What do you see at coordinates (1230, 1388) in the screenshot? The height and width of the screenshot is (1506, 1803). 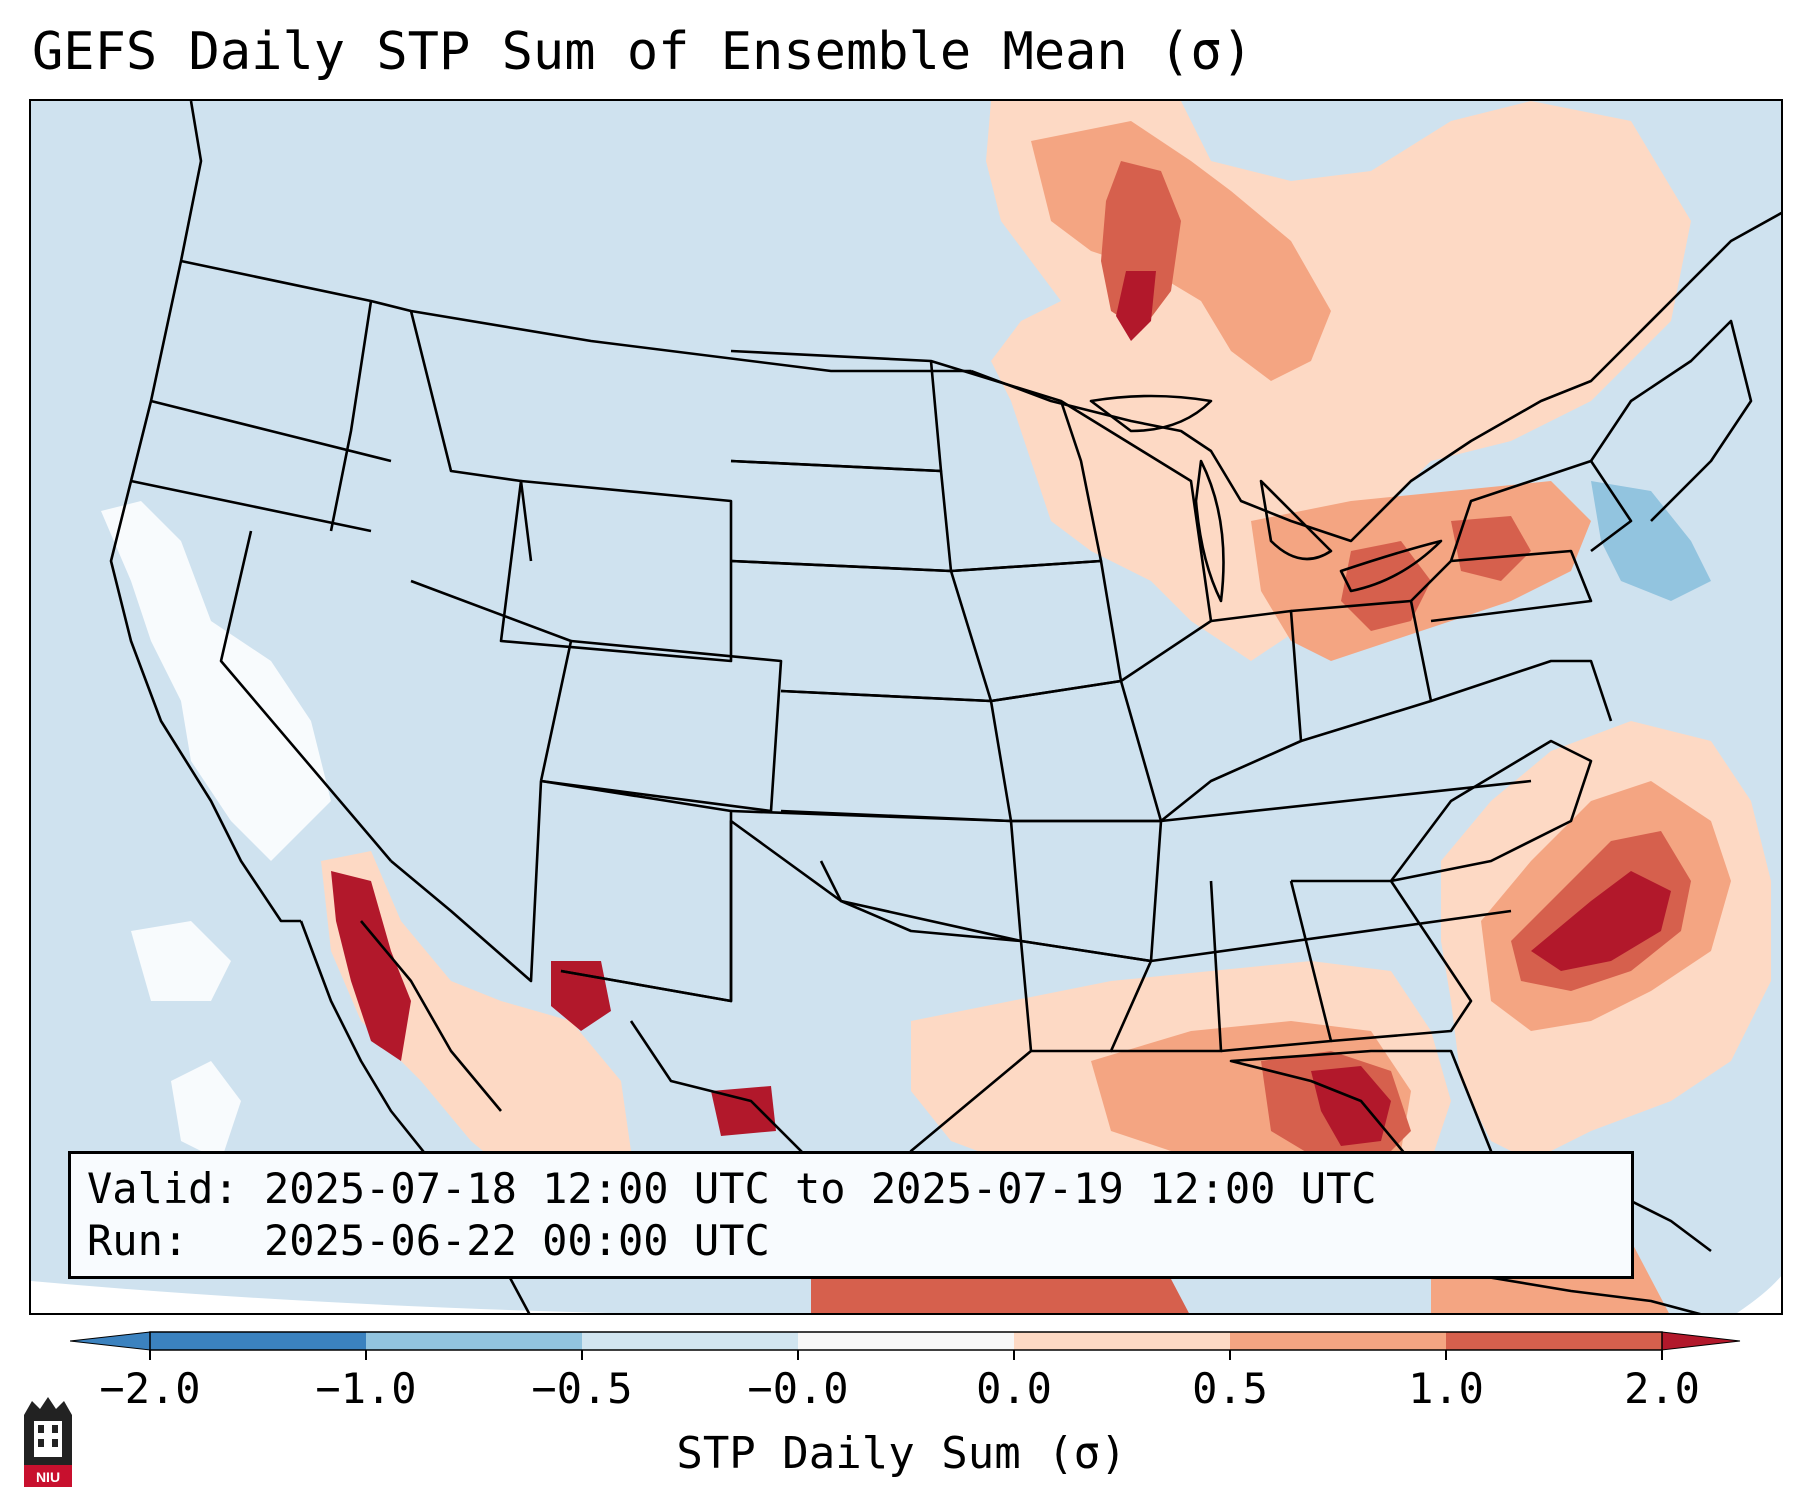 I see `colorbar-tick-label: 0.5` at bounding box center [1230, 1388].